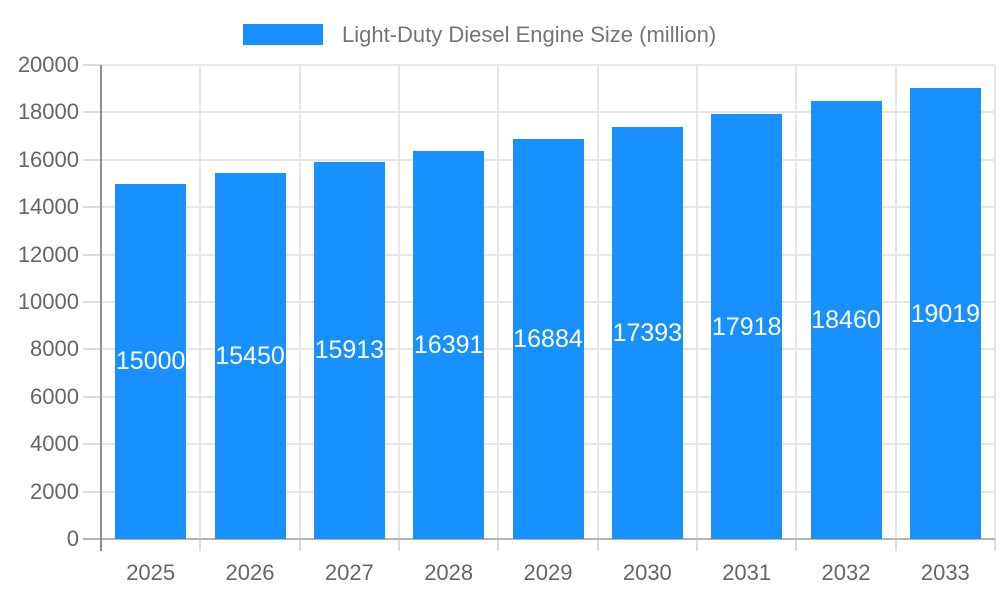 Image resolution: width=1000 pixels, height=600 pixels. I want to click on y-tick-label: 4000, so click(54, 444).